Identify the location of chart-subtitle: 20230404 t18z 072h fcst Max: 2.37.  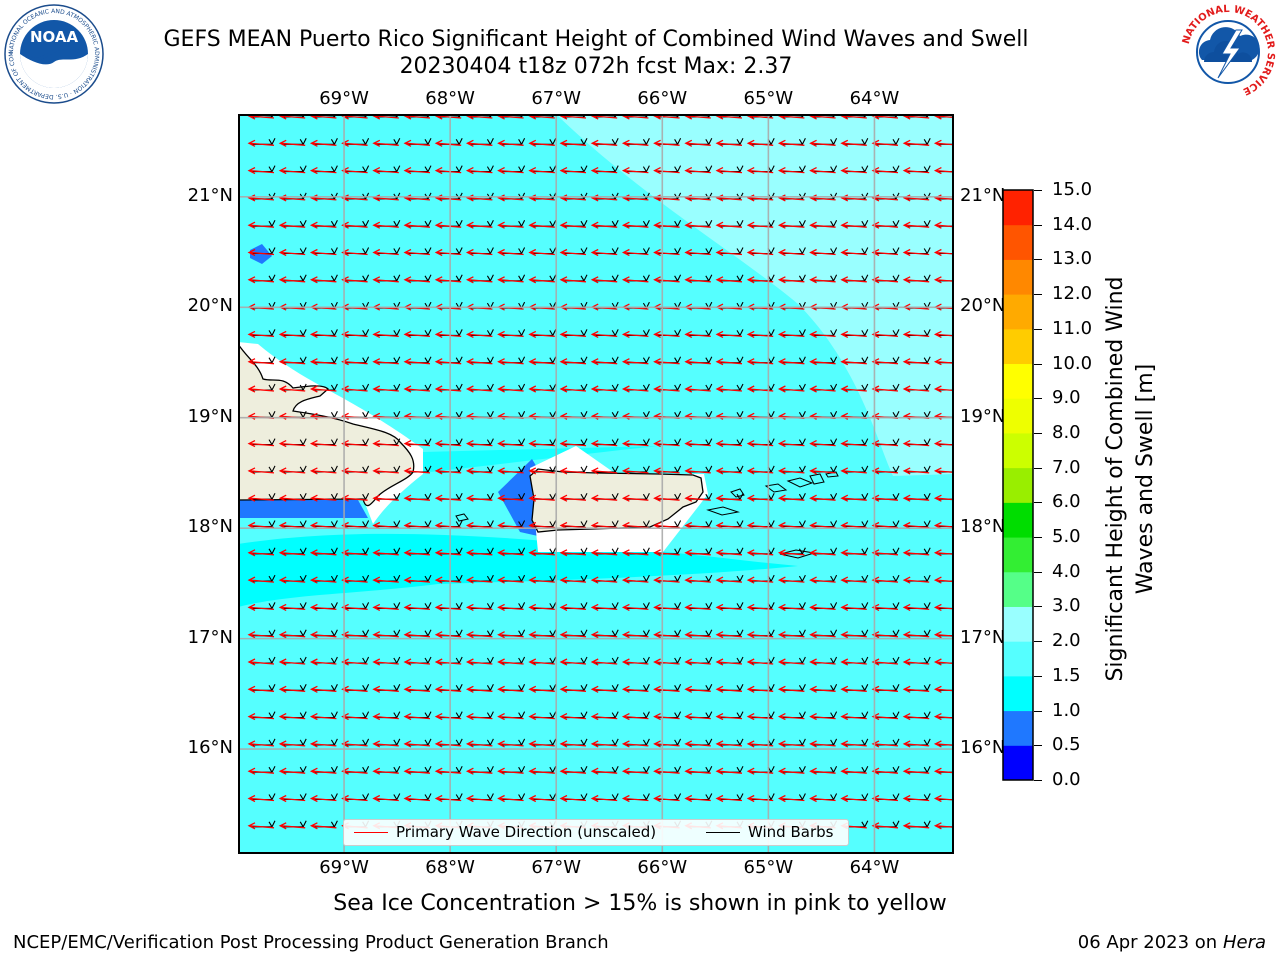
(596, 66).